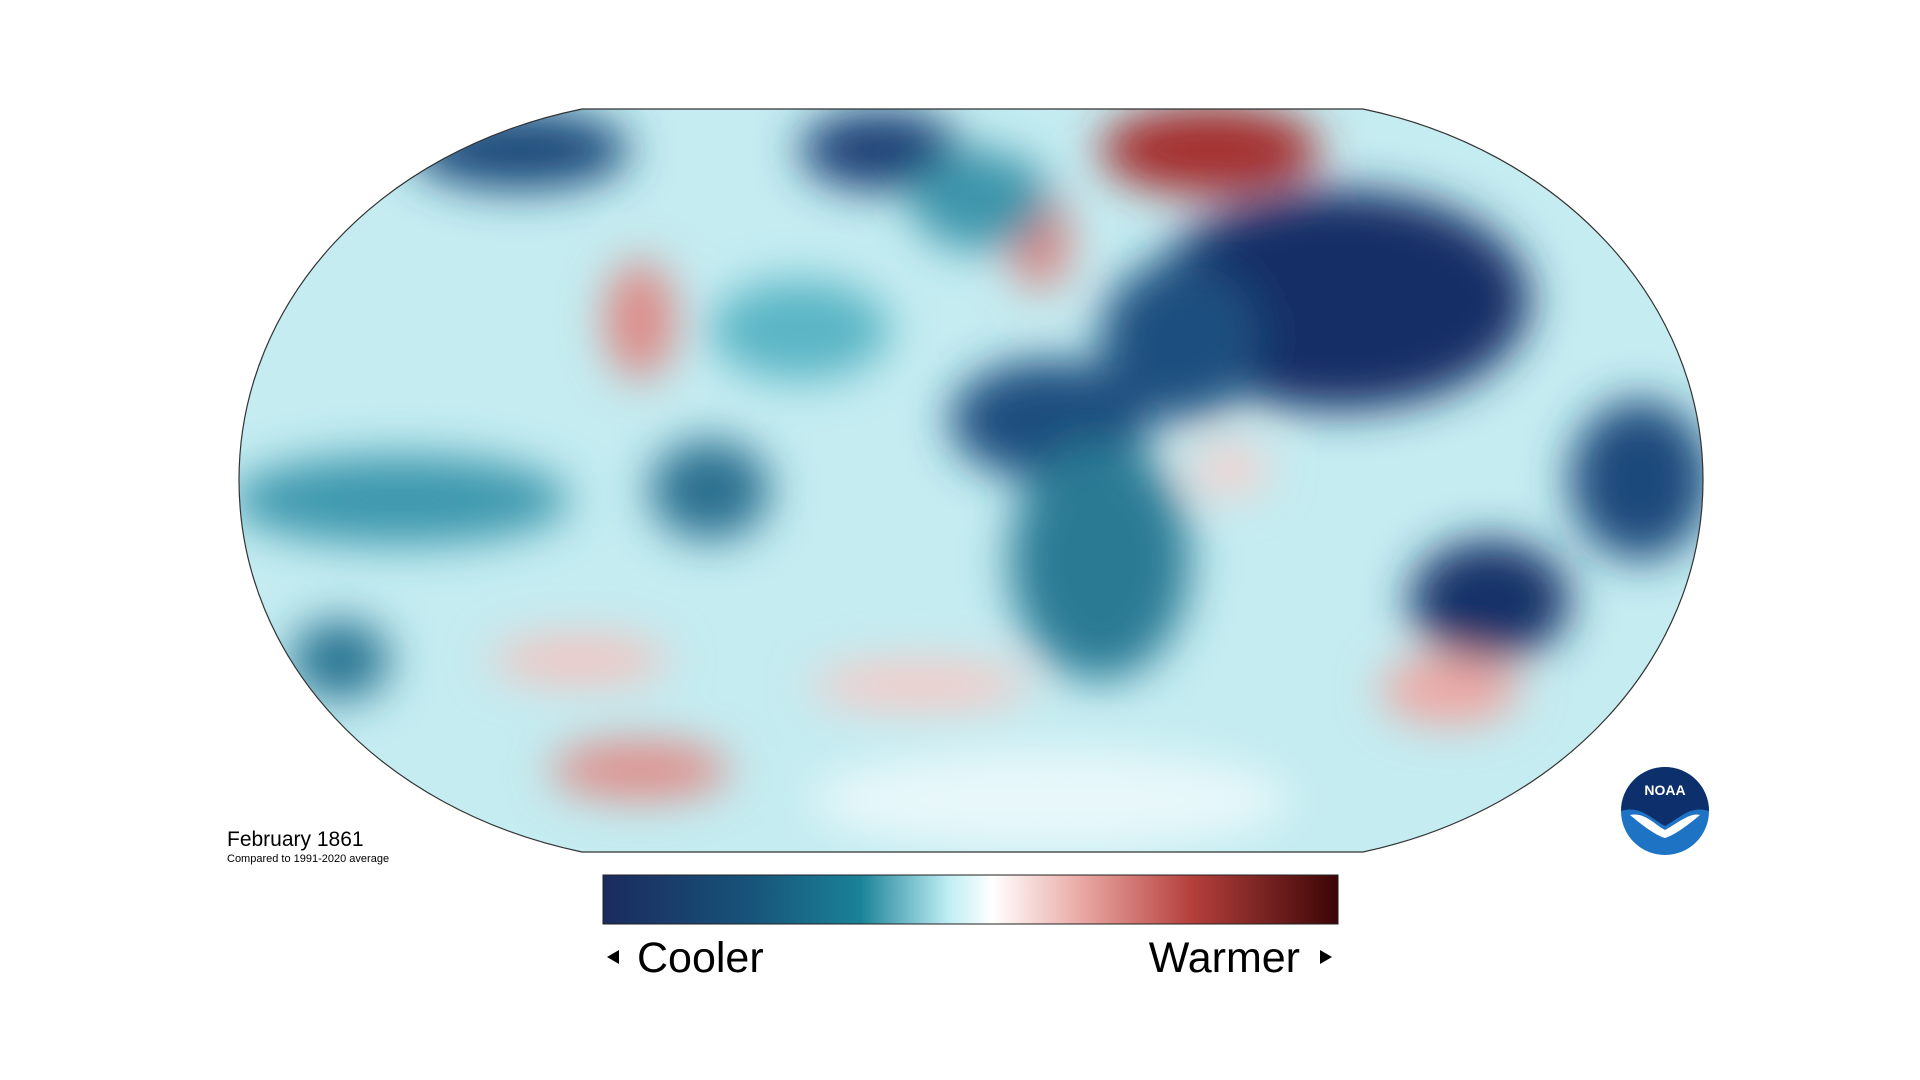 This screenshot has height=1080, width=1920. What do you see at coordinates (1326, 957) in the screenshot?
I see `right-arrow` at bounding box center [1326, 957].